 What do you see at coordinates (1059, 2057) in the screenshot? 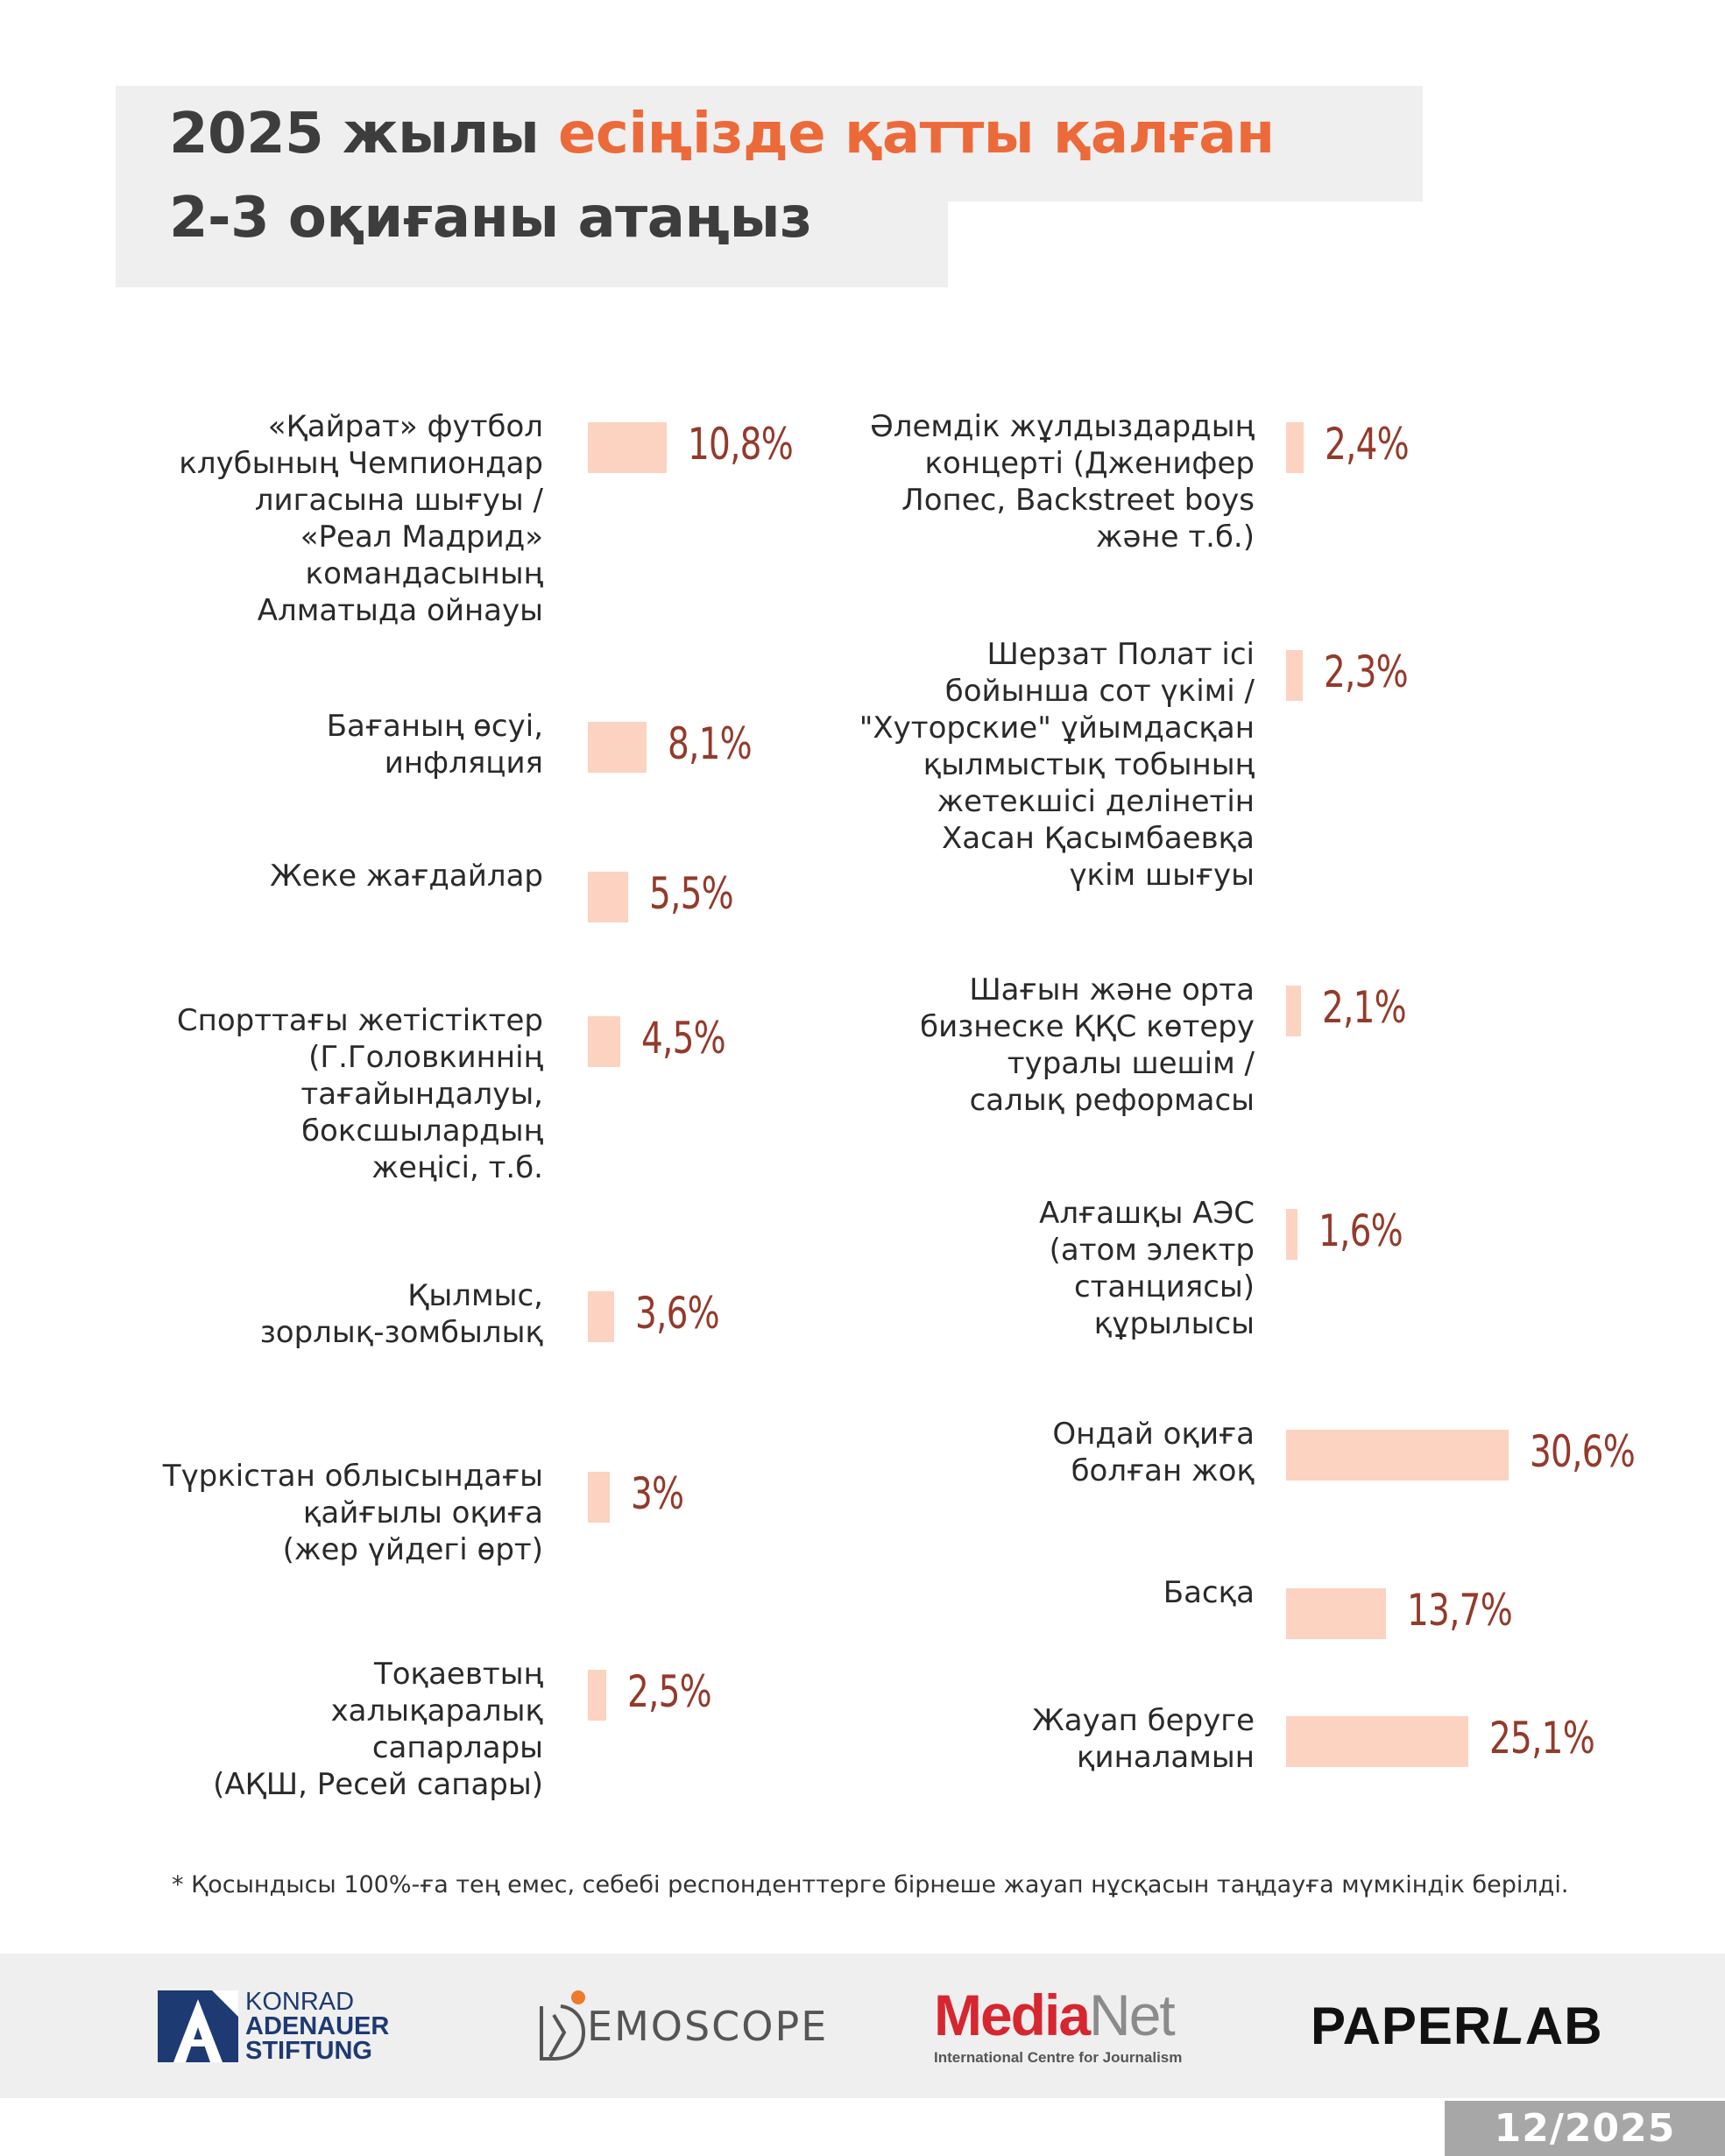
I see `medianet-subtitle: International Centre for Journalism` at bounding box center [1059, 2057].